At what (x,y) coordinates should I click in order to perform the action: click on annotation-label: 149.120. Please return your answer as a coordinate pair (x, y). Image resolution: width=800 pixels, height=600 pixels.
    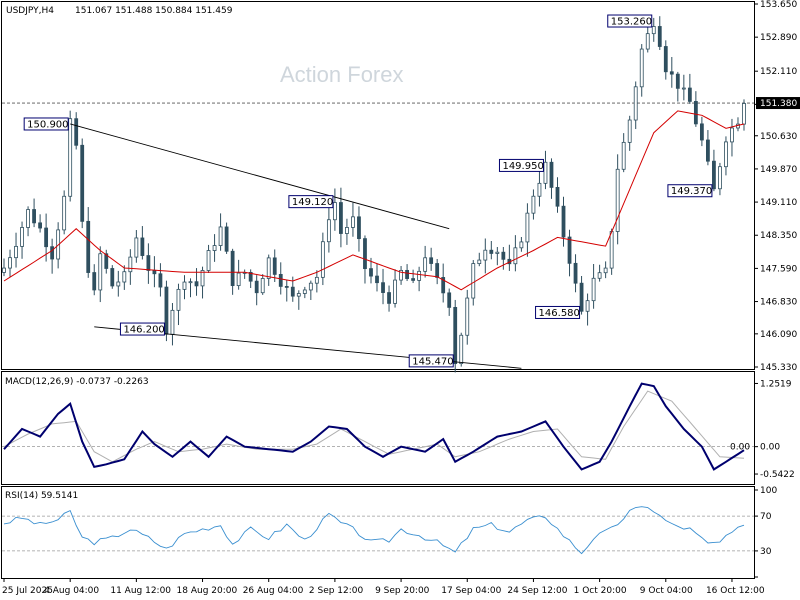
    Looking at the image, I should click on (312, 202).